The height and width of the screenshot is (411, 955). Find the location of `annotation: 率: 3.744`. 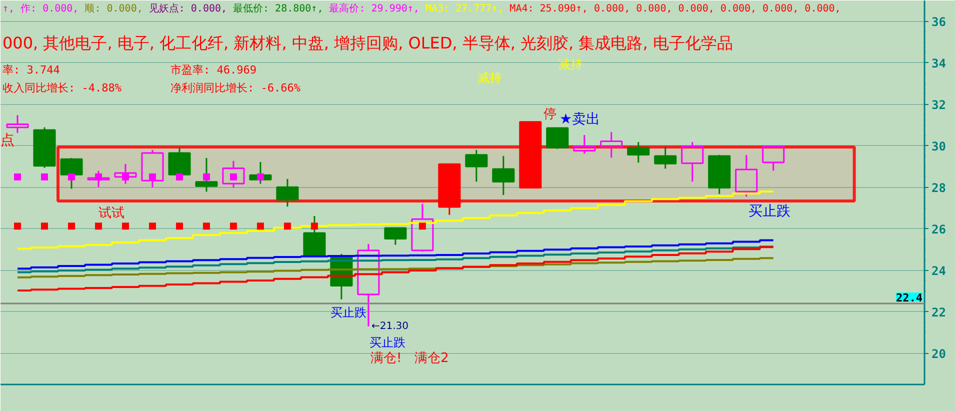

annotation: 率: 3.744 is located at coordinates (31, 70).